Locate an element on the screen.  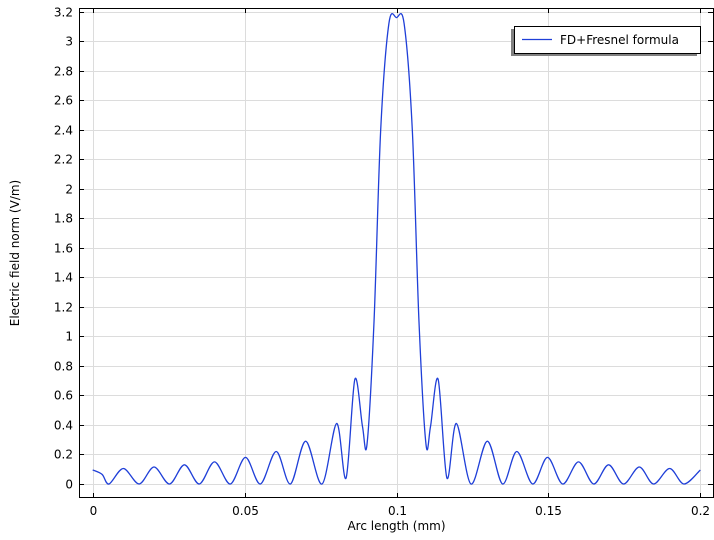
y-tick-label: 1.2 is located at coordinates (63, 308).